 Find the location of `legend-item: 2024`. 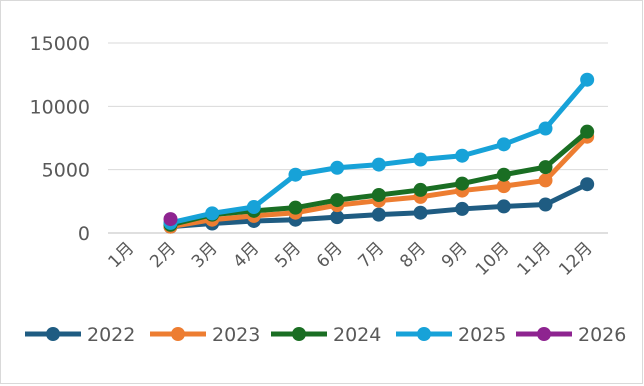

legend-item: 2024 is located at coordinates (326, 335).